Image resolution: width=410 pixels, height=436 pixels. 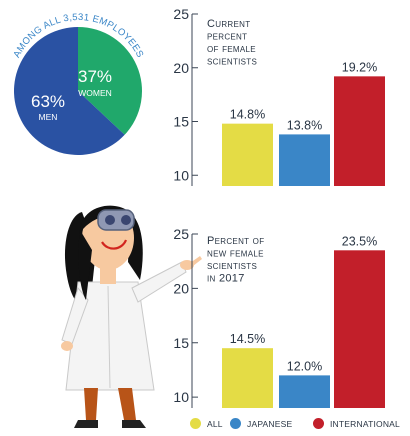 What do you see at coordinates (226, 279) in the screenshot?
I see `chart2-title-line-4: in 2017` at bounding box center [226, 279].